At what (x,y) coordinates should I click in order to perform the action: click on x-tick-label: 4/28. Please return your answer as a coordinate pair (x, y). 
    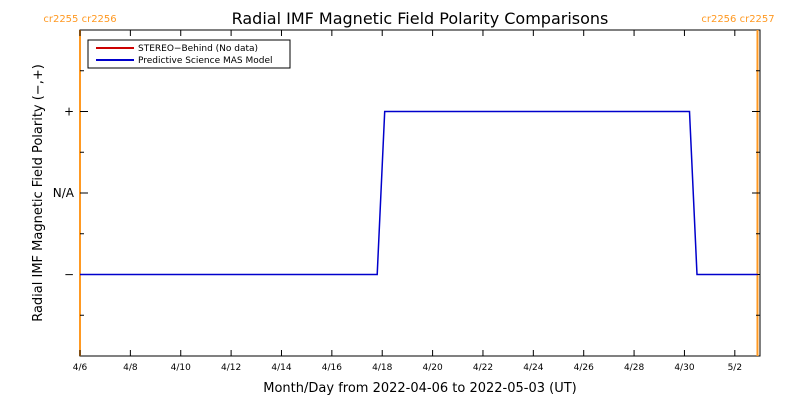
    Looking at the image, I should click on (634, 368).